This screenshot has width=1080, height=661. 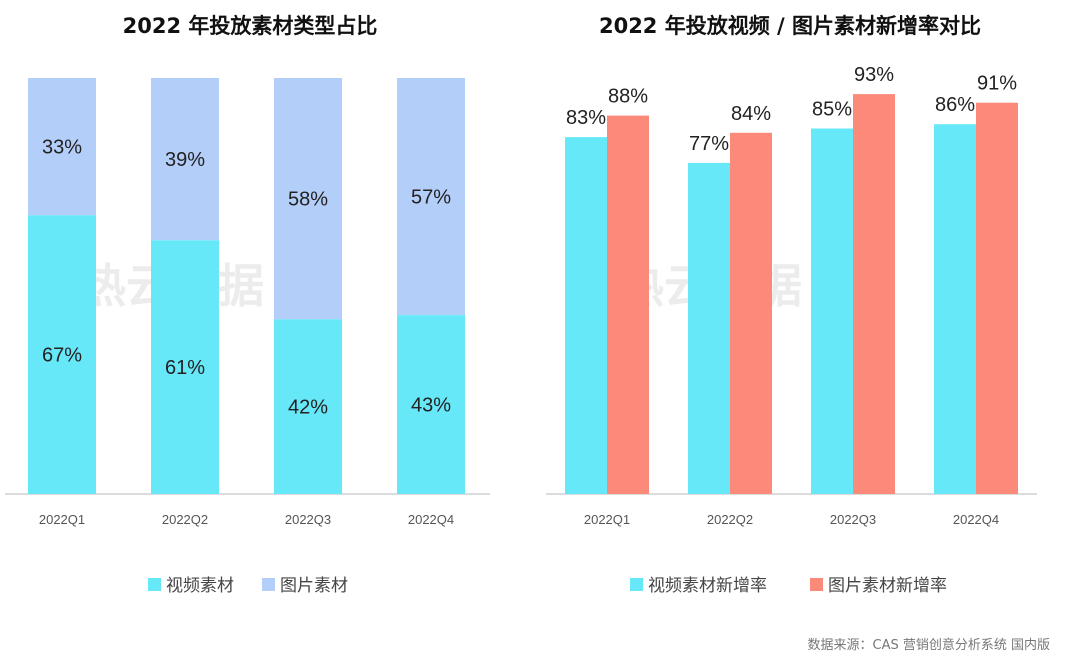 I want to click on right-tick-2022Q3: 2022Q3, so click(x=853, y=519).